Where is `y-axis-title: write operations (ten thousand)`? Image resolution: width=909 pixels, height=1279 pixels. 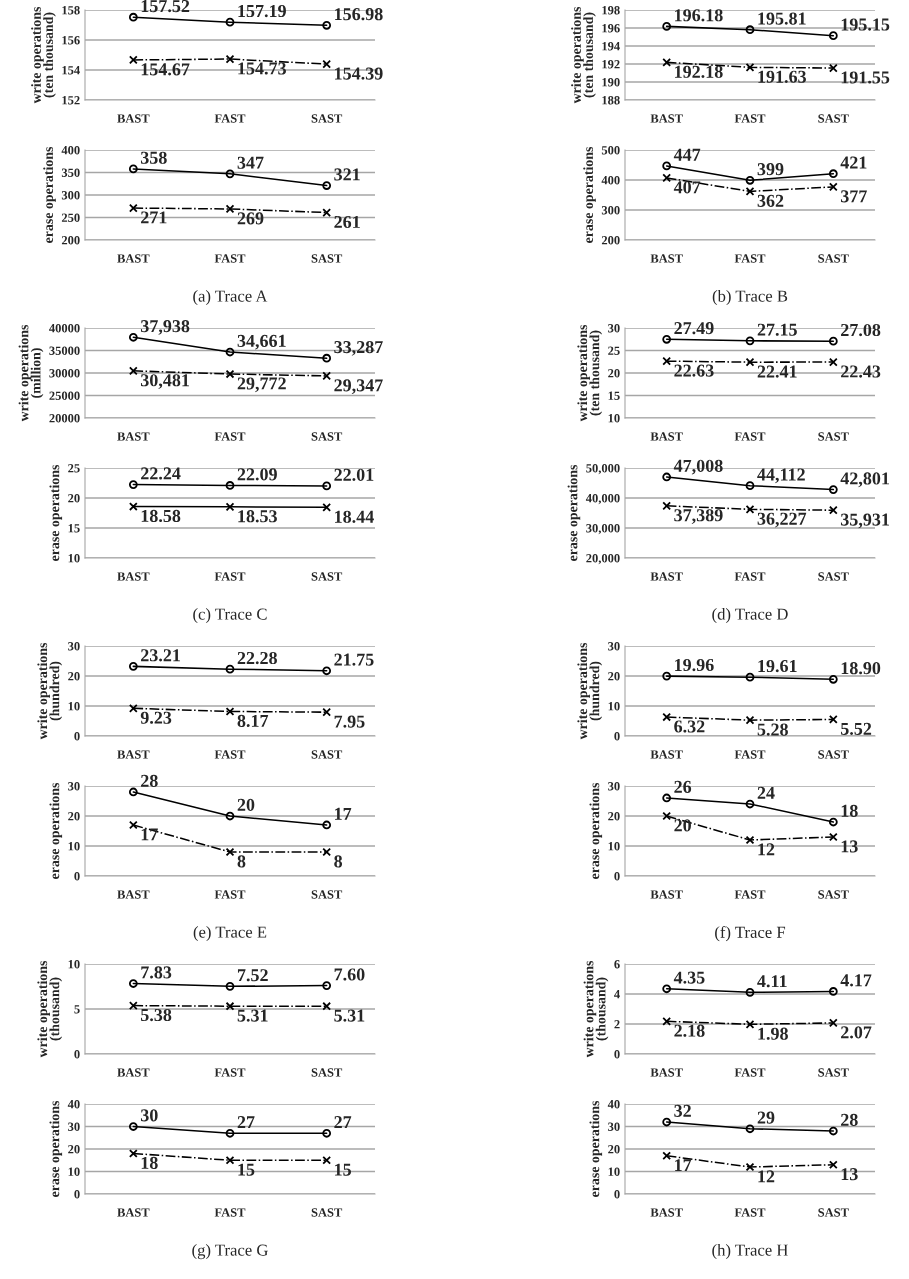
y-axis-title: write operations (ten thousand) is located at coordinates (583, 55).